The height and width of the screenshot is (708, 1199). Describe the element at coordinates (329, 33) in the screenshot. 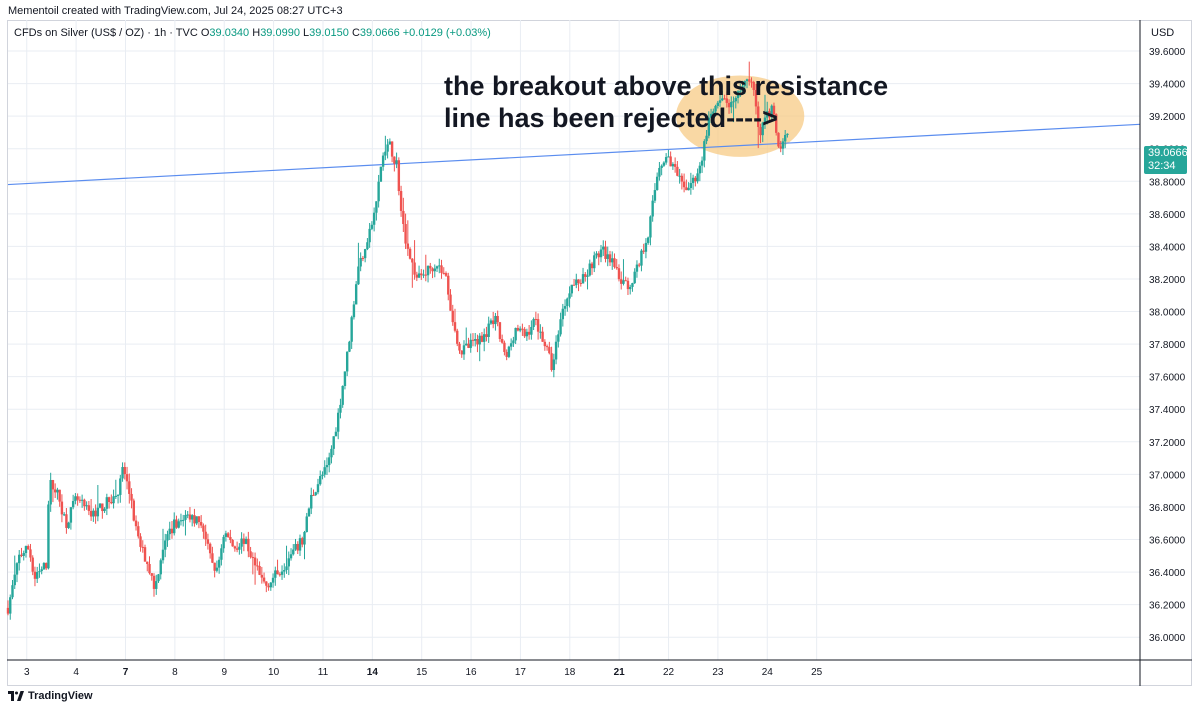

I see `low-value: 39.0150` at that location.